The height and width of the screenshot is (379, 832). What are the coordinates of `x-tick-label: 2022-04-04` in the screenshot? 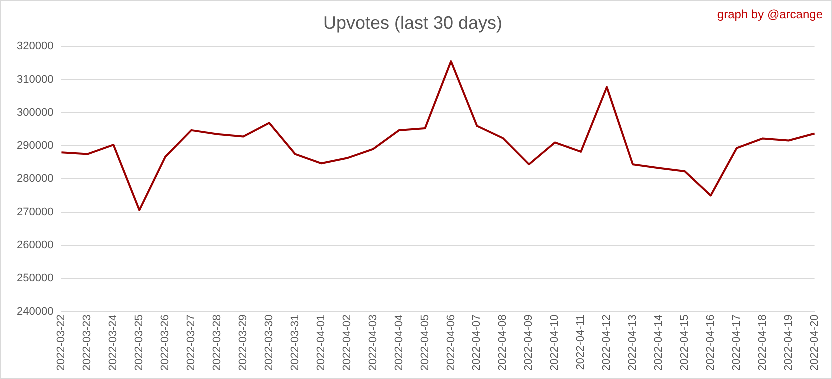 It's located at (399, 343).